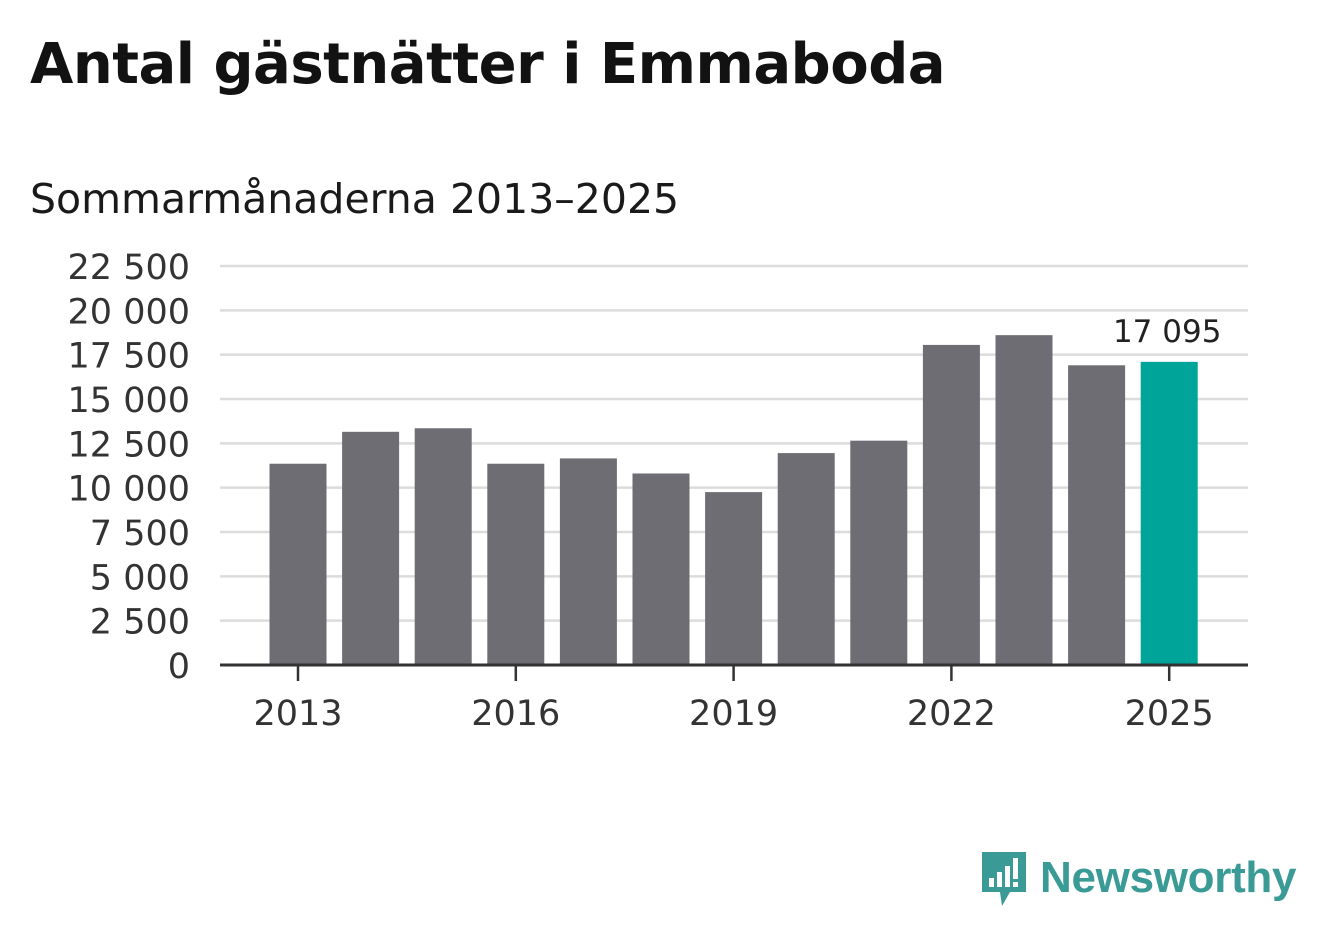 The image size is (1322, 939). What do you see at coordinates (1097, 515) in the screenshot?
I see `bar-2024` at bounding box center [1097, 515].